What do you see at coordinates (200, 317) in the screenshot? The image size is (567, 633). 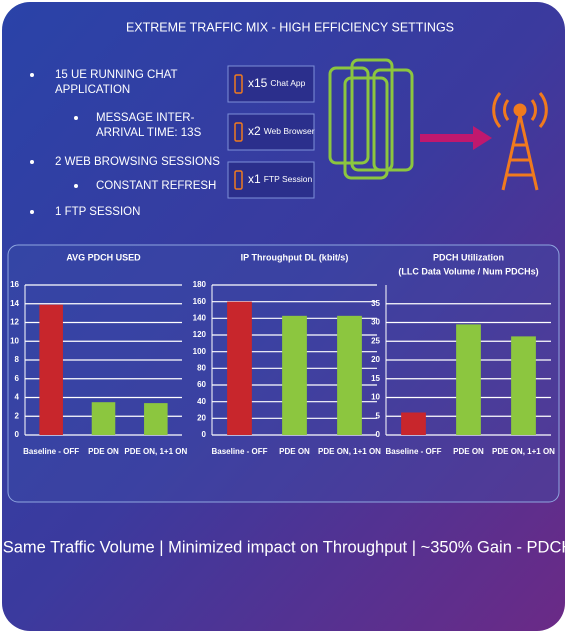 I see `y-tick-label: 140` at bounding box center [200, 317].